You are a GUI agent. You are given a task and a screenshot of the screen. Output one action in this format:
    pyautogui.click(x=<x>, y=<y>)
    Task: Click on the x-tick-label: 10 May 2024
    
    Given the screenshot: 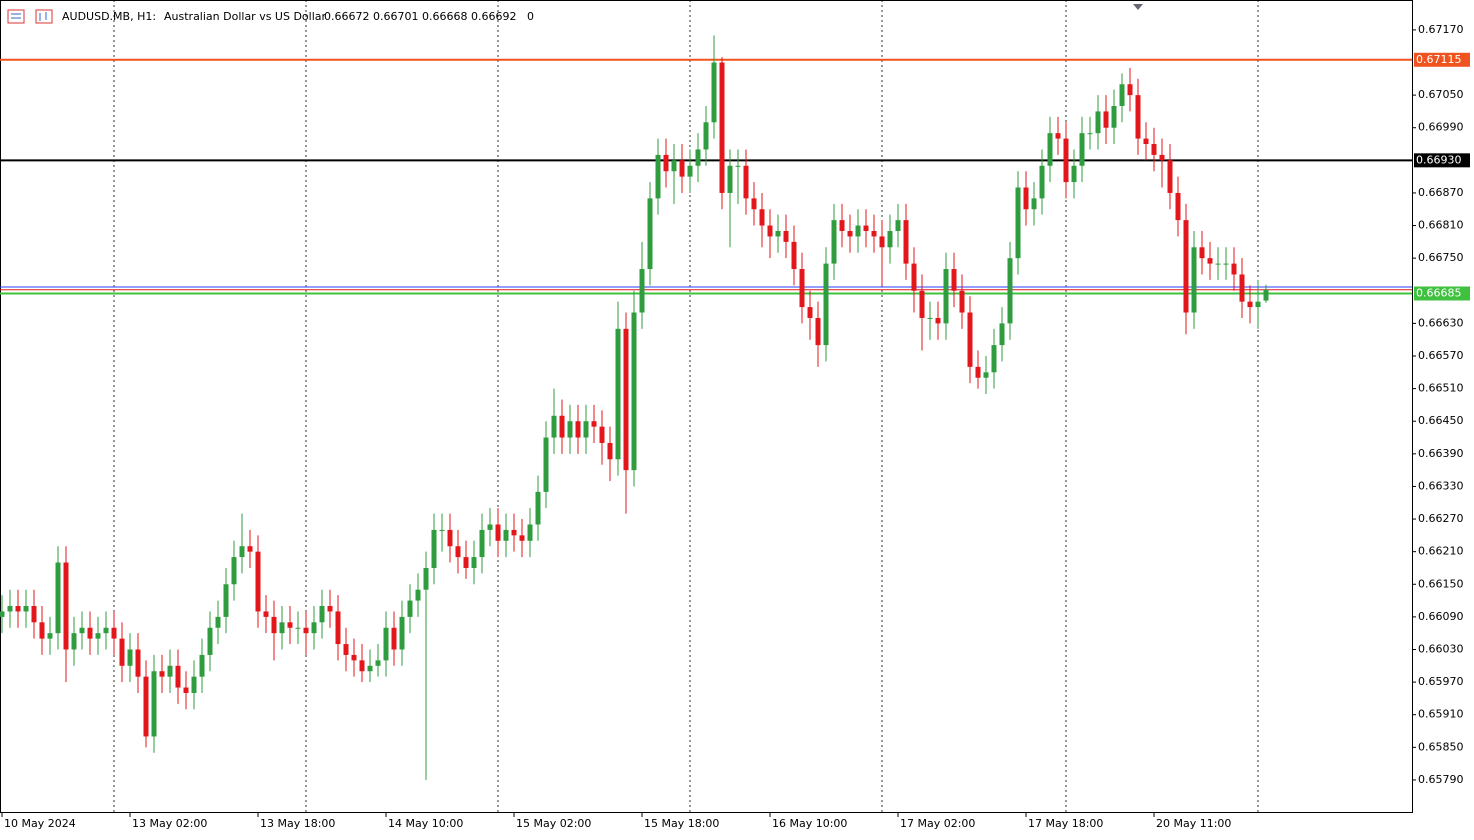 What is the action you would take?
    pyautogui.click(x=40, y=823)
    